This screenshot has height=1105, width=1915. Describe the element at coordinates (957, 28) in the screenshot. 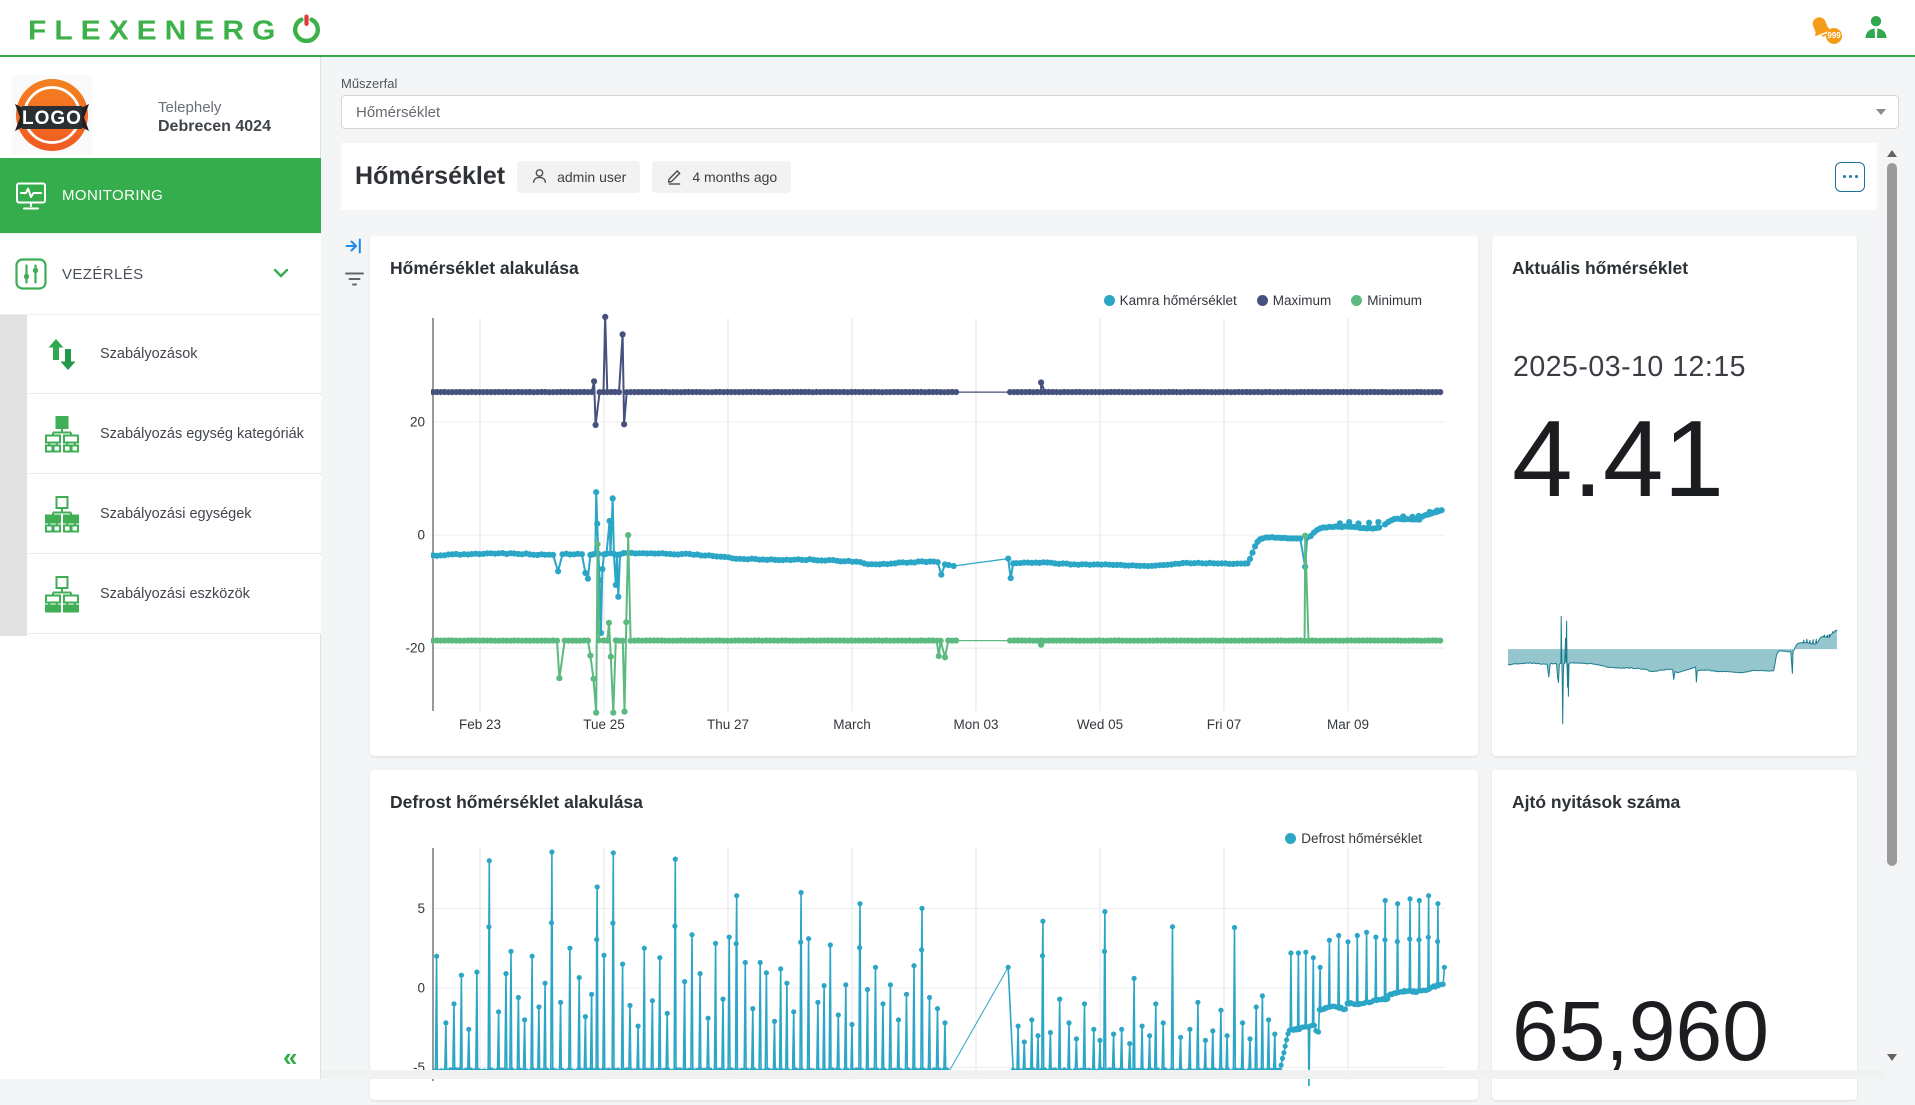

I see `app-header: FLEXENERG 999` at that location.